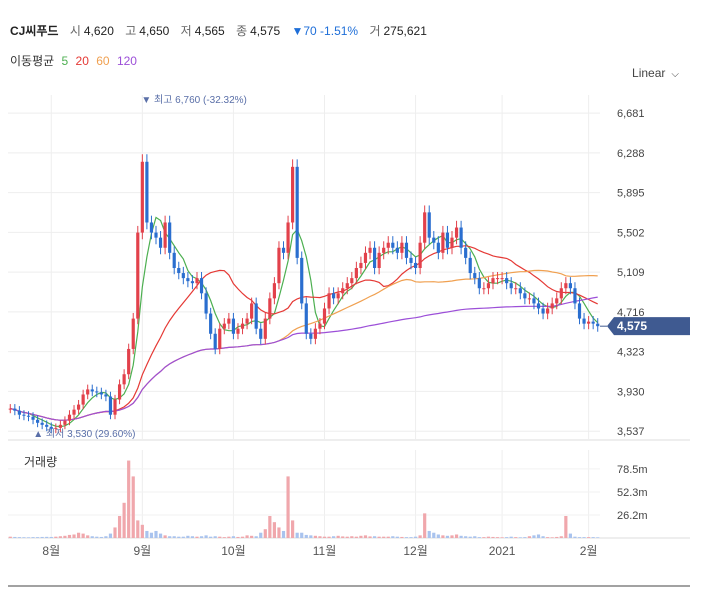  I want to click on scale-dropdown: Linear ⌵, so click(655, 73).